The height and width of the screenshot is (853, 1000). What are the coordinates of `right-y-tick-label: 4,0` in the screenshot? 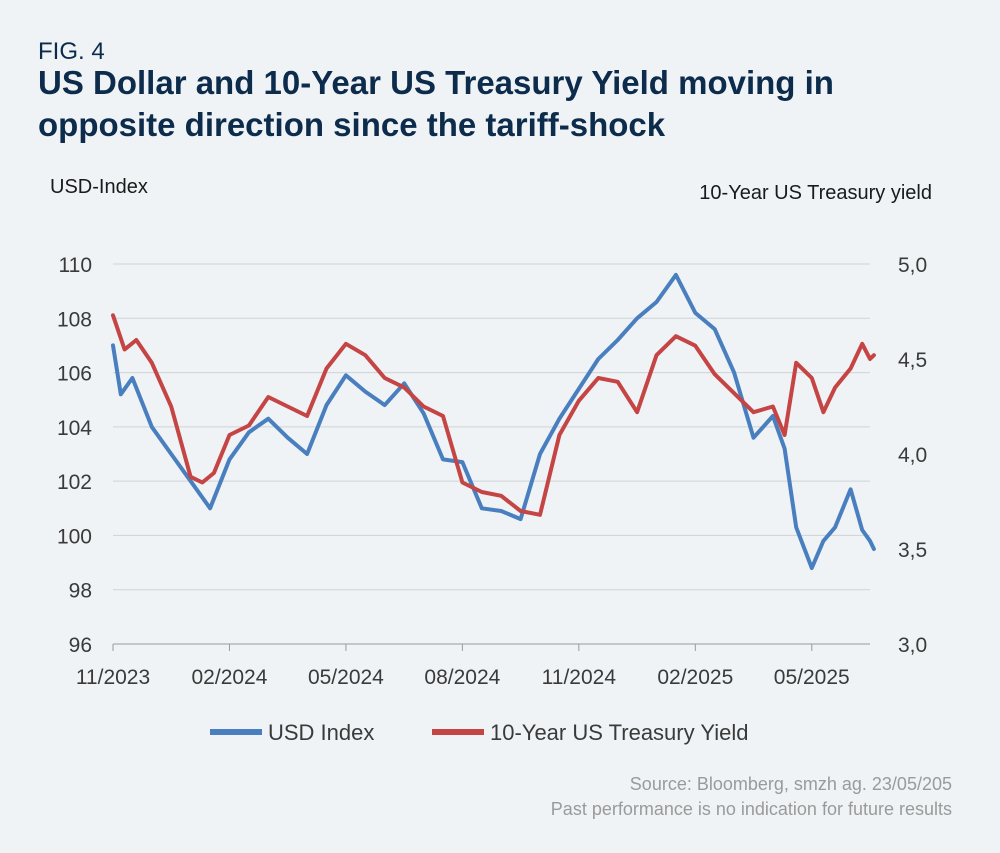 It's located at (912, 455).